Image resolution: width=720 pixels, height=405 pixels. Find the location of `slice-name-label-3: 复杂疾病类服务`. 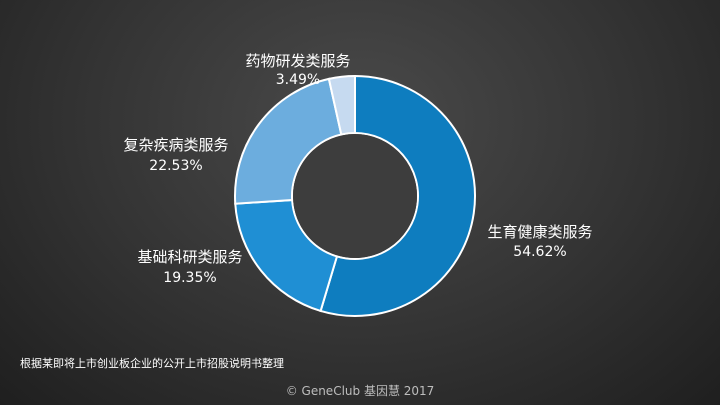

slice-name-label-3: 复杂疾病类服务 is located at coordinates (175, 145).